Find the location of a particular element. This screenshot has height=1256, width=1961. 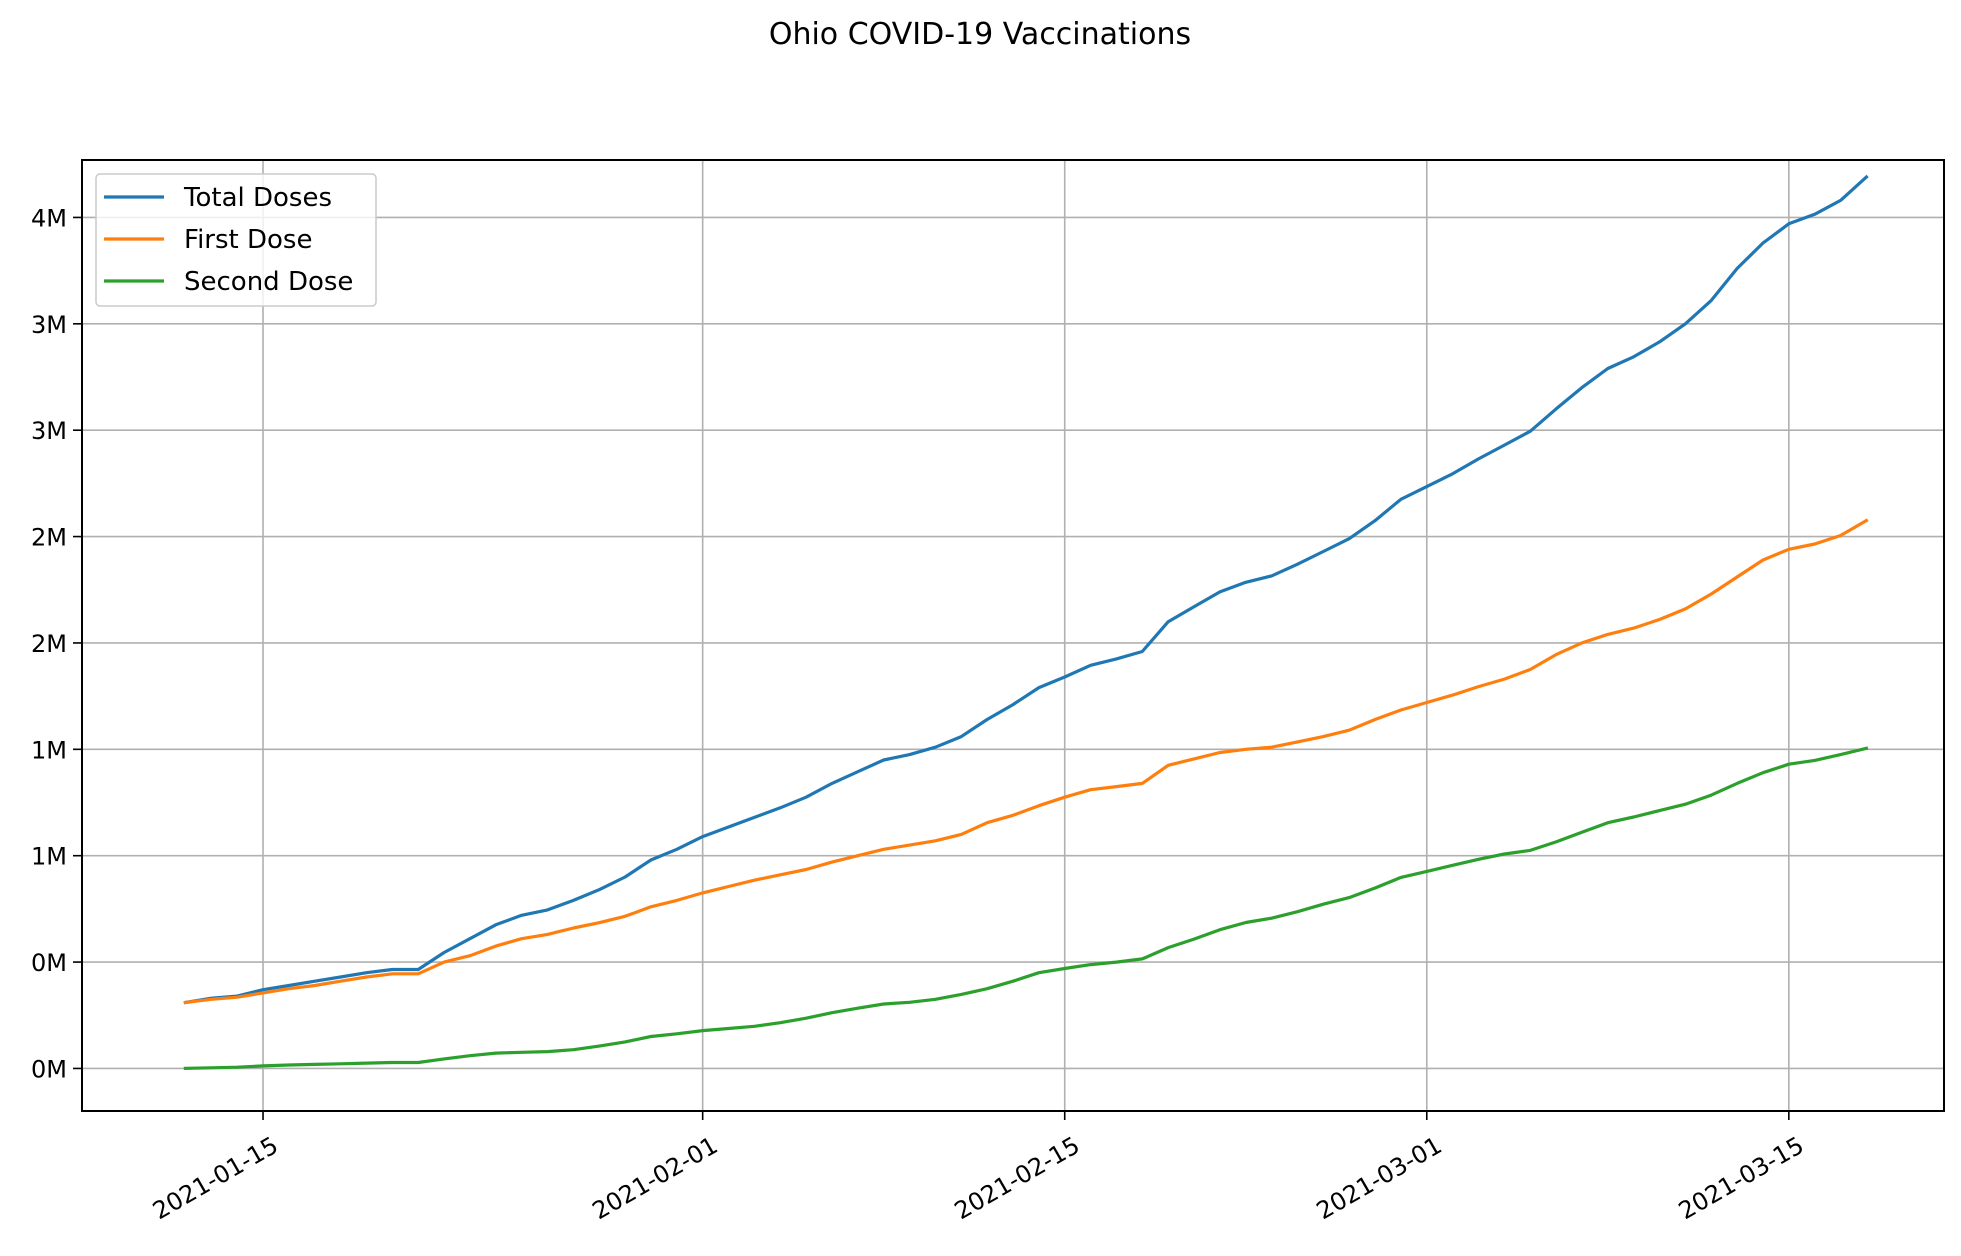

chart-title: Ohio COVID-19 Vaccinations is located at coordinates (980, 34).